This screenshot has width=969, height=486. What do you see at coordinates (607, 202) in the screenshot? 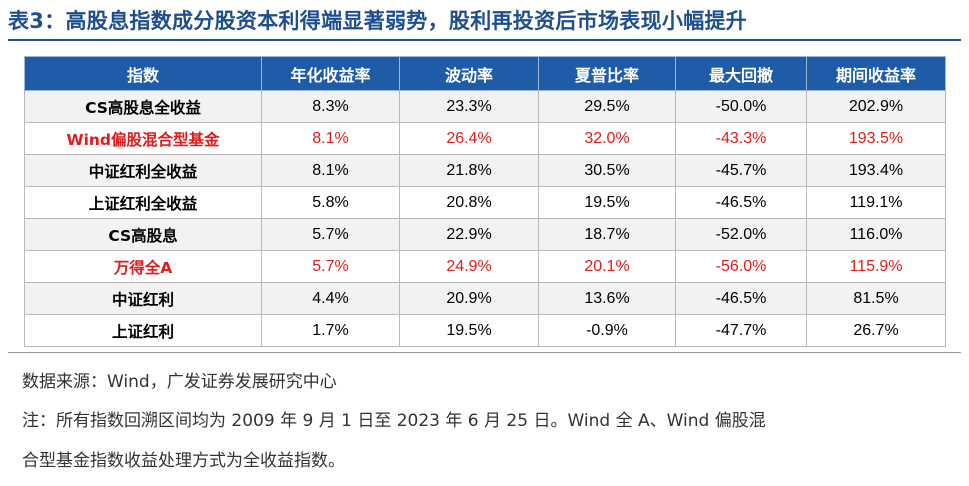
I see `cell-sharpe-ratio: 19.5%` at bounding box center [607, 202].